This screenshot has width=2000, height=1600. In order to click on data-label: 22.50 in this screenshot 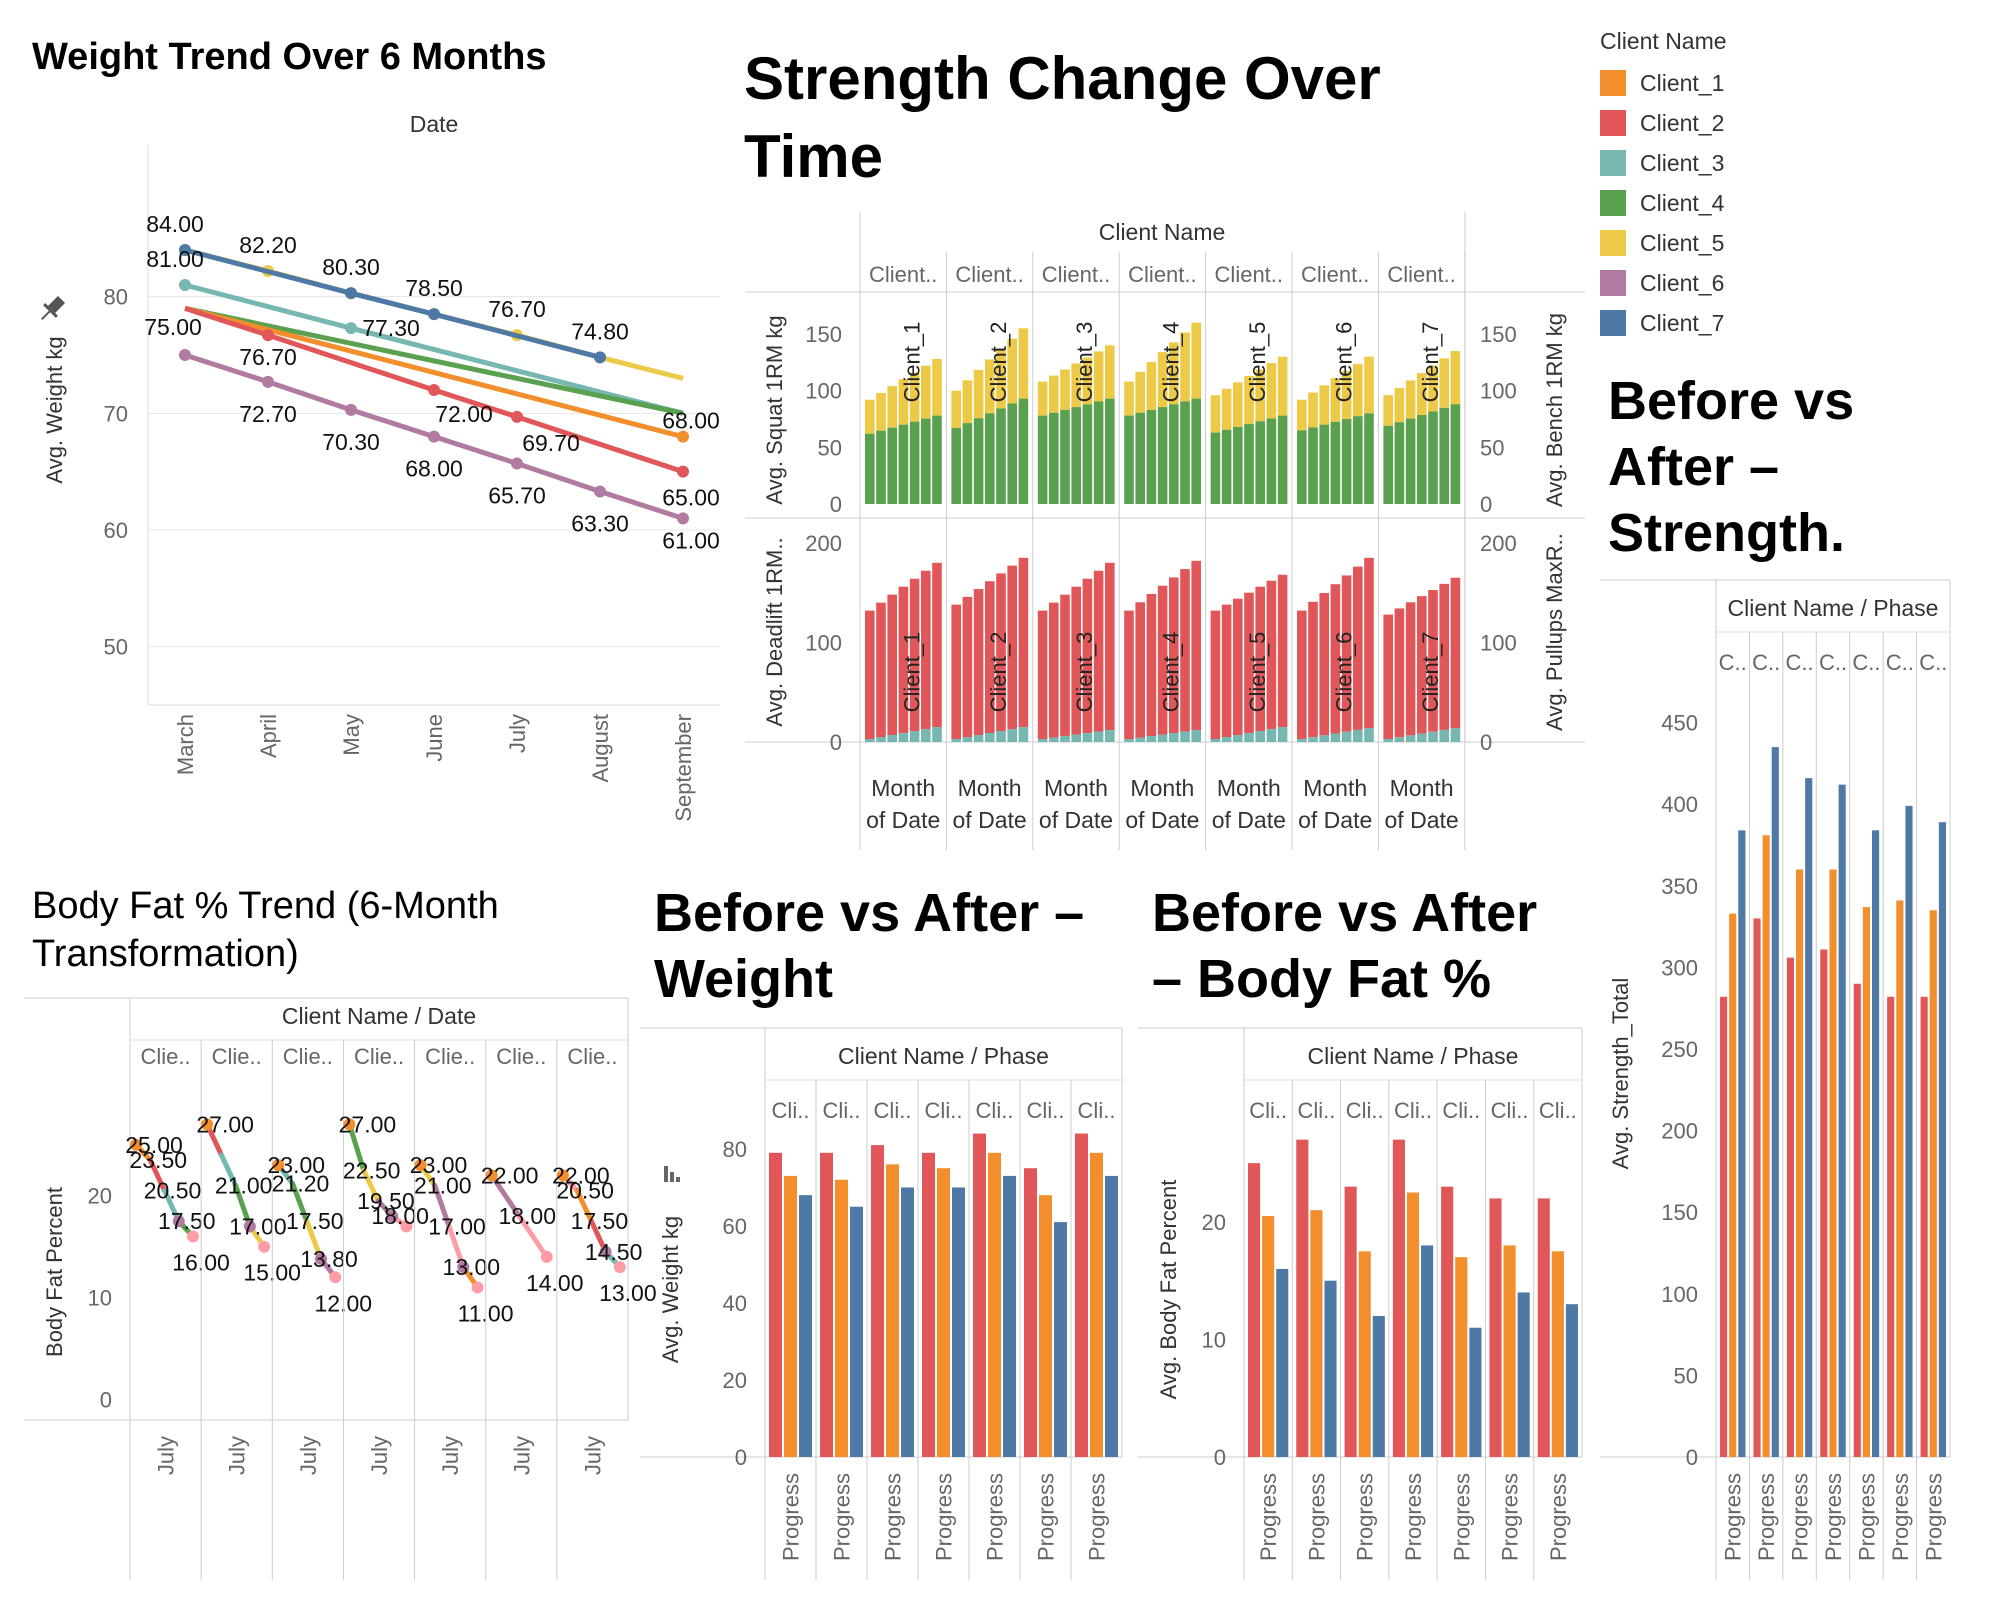, I will do `click(372, 1170)`.